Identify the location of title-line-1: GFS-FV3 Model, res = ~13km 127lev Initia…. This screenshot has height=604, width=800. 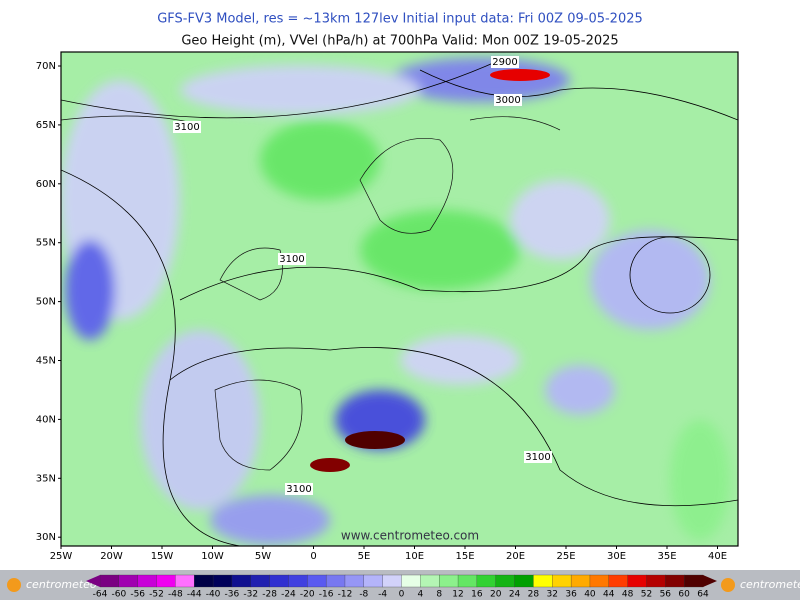
(400, 19).